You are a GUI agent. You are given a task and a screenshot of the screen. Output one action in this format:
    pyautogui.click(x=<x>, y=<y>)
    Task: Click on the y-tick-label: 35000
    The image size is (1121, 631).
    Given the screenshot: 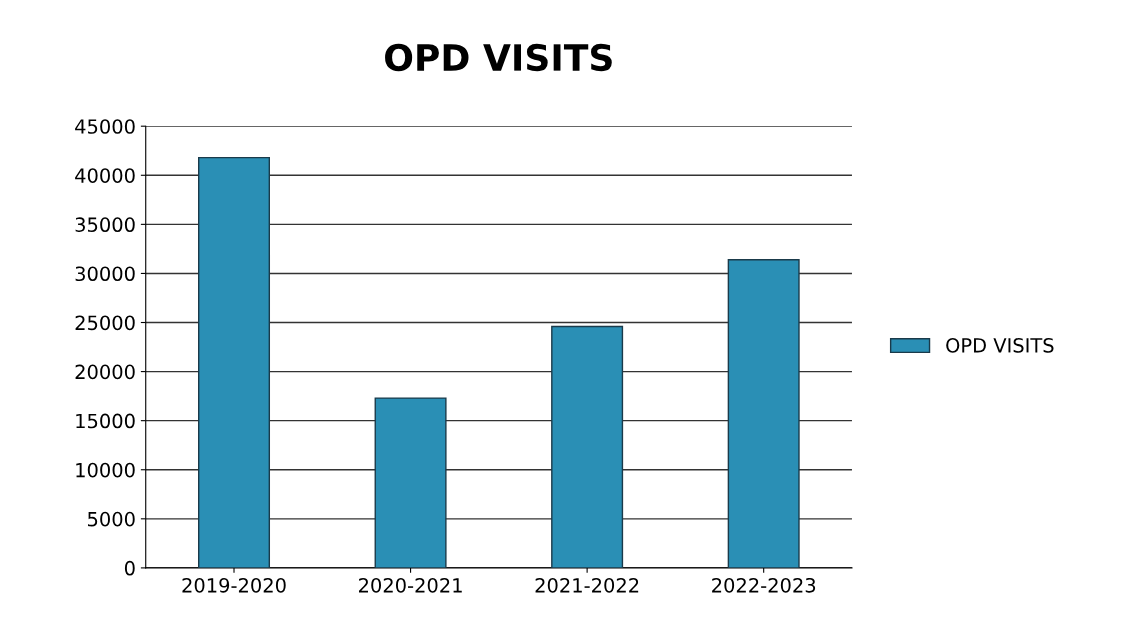 What is the action you would take?
    pyautogui.click(x=105, y=225)
    